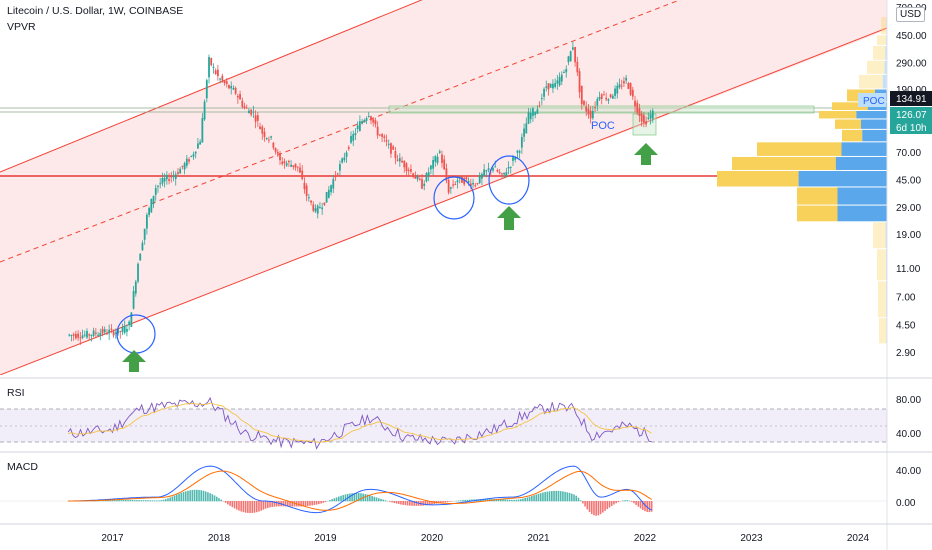 This screenshot has height=550, width=932. I want to click on macd-label: MACD, so click(22, 467).